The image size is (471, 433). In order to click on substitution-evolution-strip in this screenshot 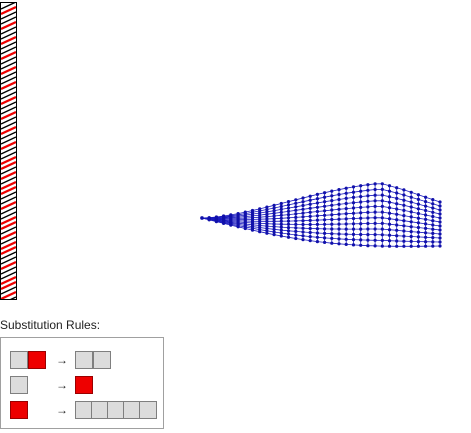, I will do `click(8, 151)`.